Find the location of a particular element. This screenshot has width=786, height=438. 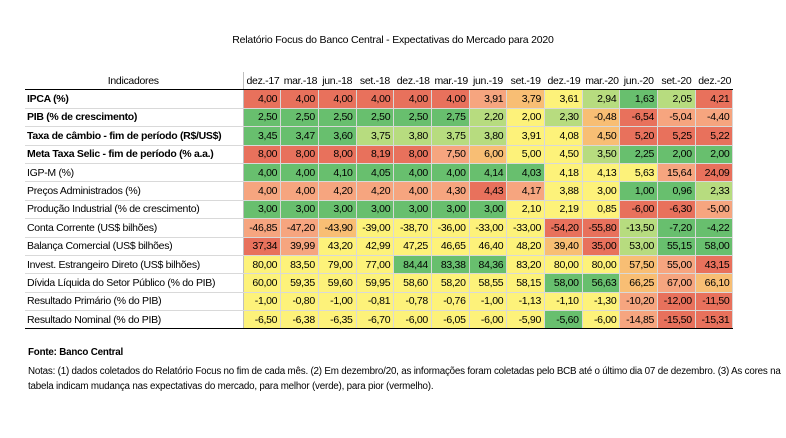

value-cell: 37,34 is located at coordinates (262, 246).